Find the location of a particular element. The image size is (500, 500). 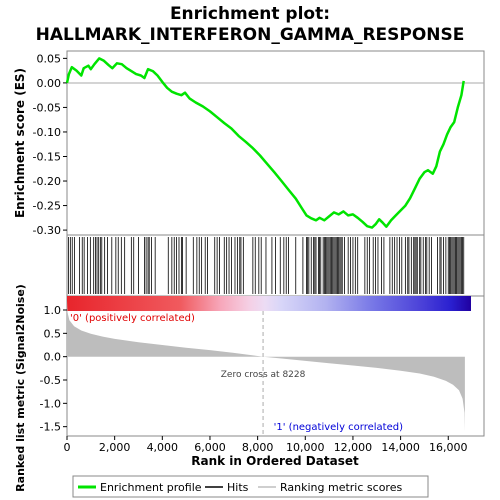

x-tick-label: 12,000 is located at coordinates (353, 447).